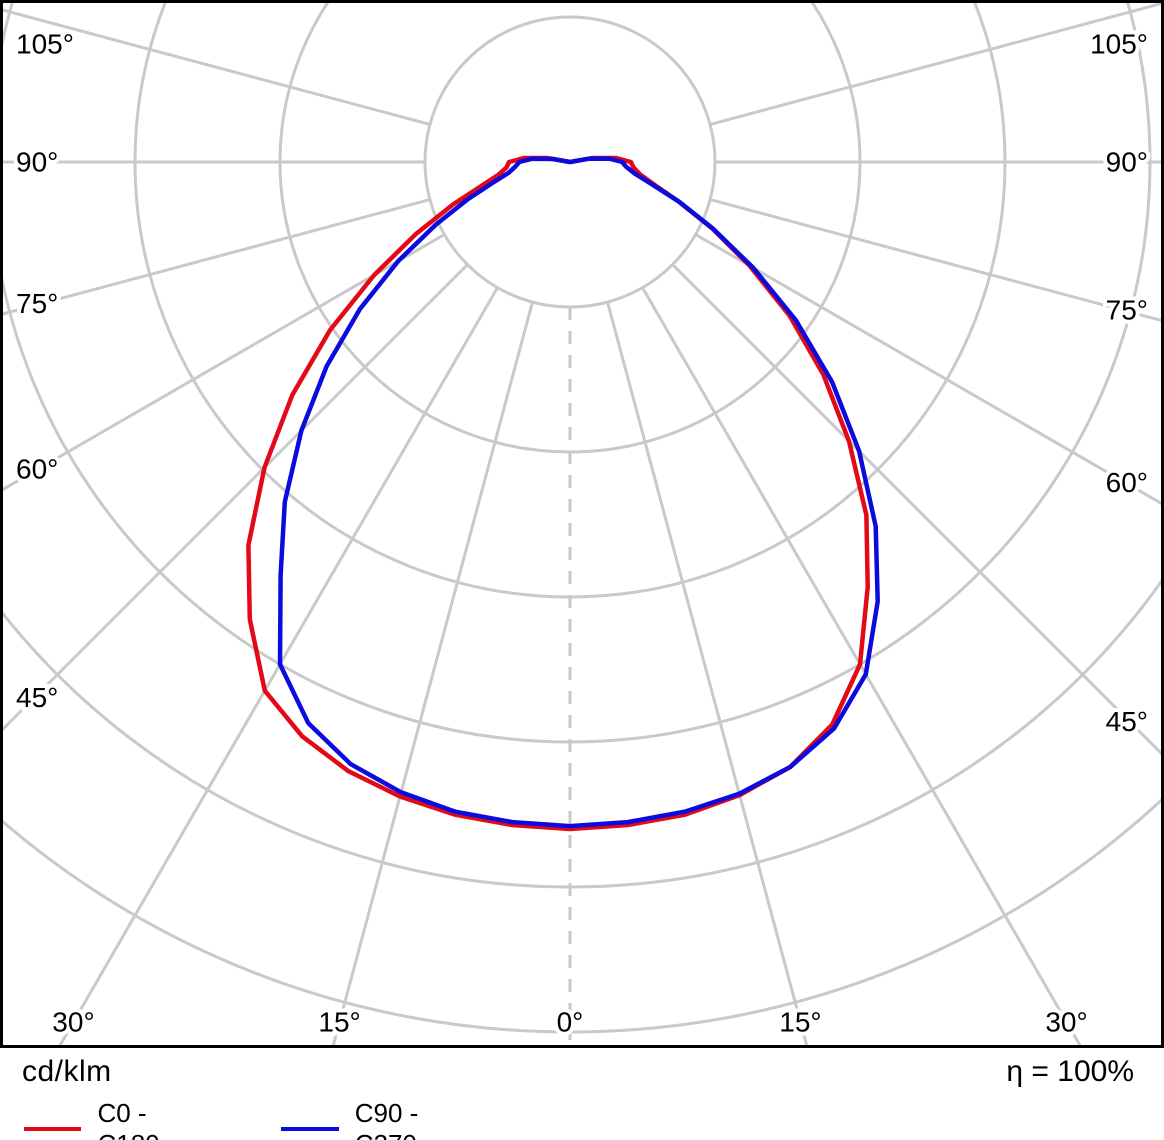  Describe the element at coordinates (128, 1119) in the screenshot. I see `legend-label-c0-c180: C0 - C180` at that location.